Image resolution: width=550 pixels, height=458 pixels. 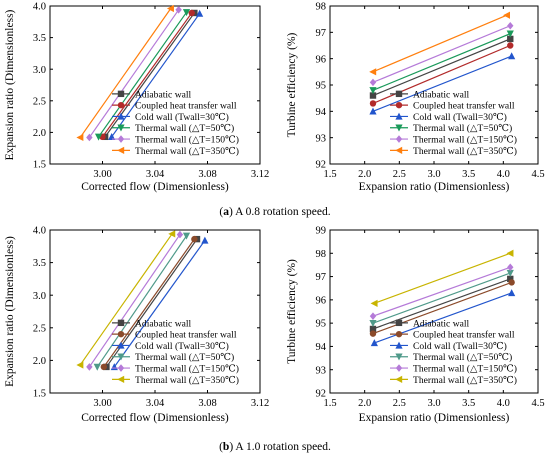 I want to click on x-tick-label: 4.0, so click(x=503, y=174).